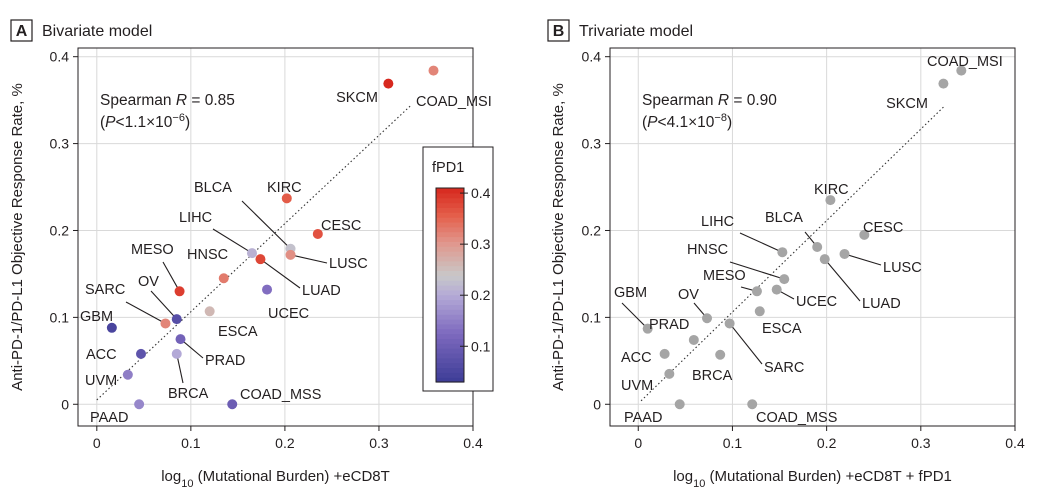  I want to click on label-hnsc: HNSC, so click(207, 255).